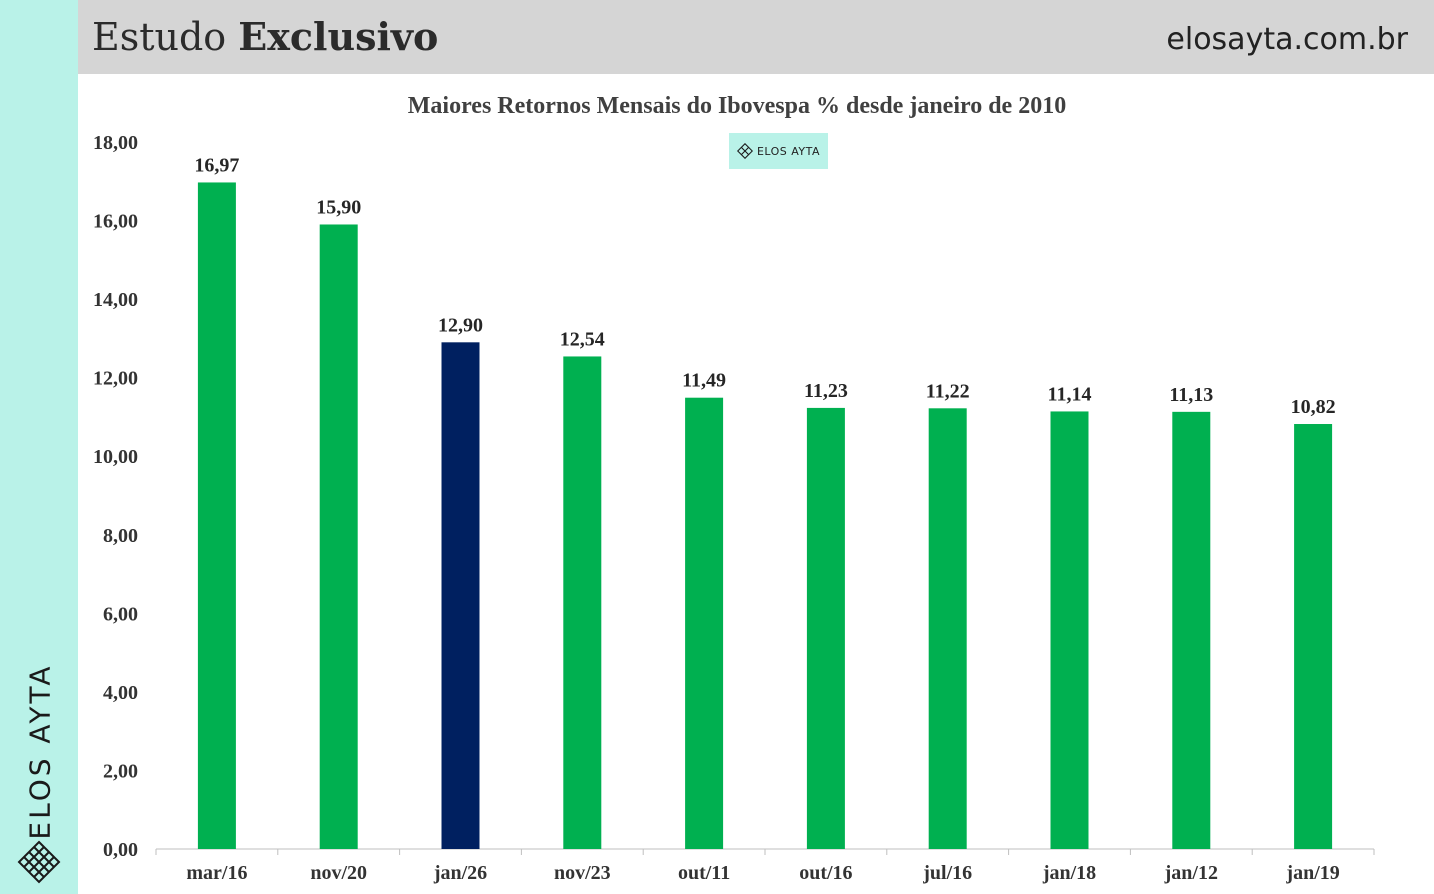 The image size is (1434, 894). Describe the element at coordinates (582, 339) in the screenshot. I see `data-label: 12,54` at that location.